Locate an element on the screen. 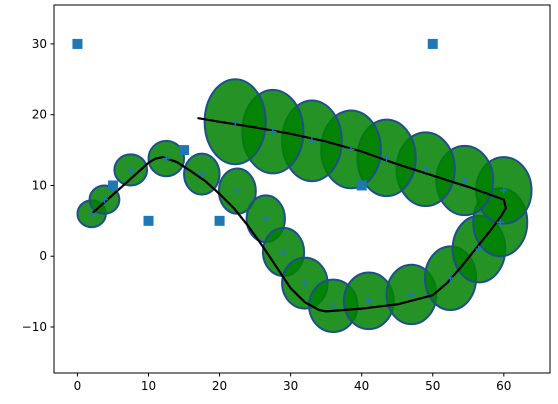 The height and width of the screenshot is (404, 558). y-tick-label: 20 is located at coordinates (39, 115).